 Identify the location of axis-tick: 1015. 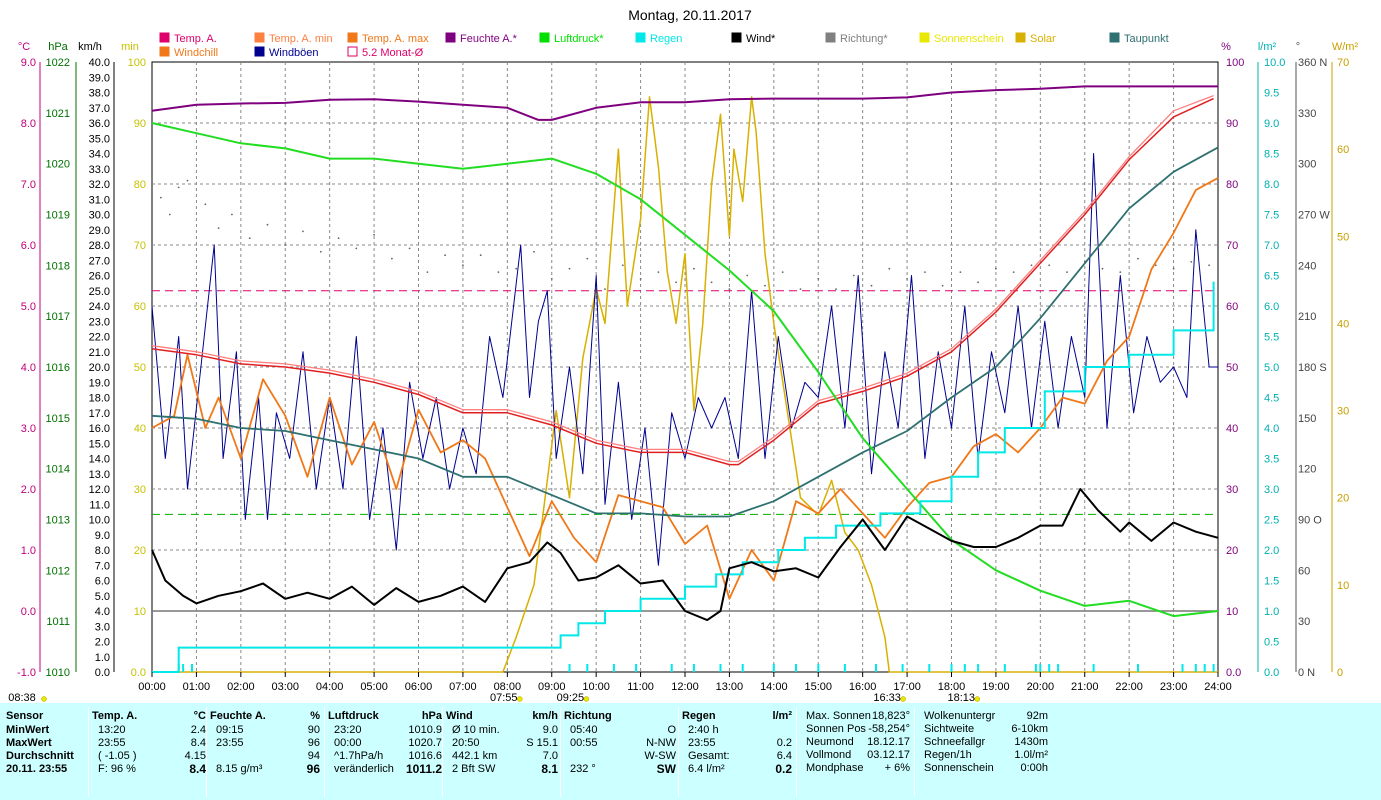
(58, 419).